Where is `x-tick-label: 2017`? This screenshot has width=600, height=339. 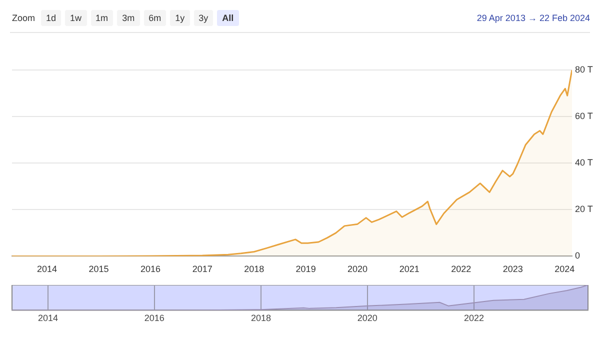 x-tick-label: 2017 is located at coordinates (202, 269).